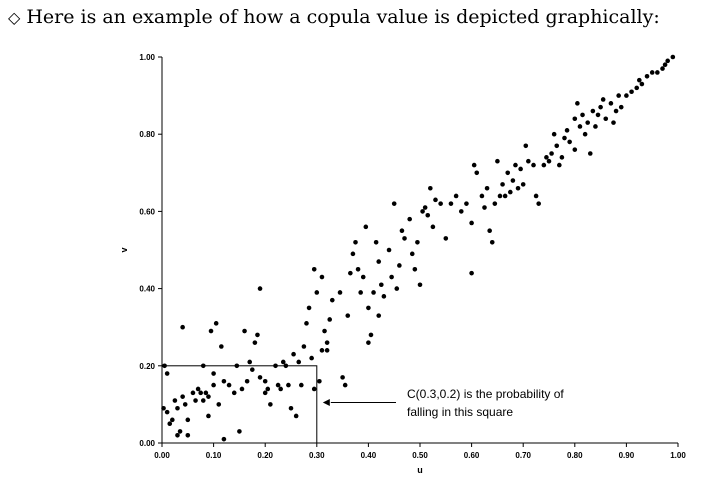  What do you see at coordinates (162, 455) in the screenshot?
I see `x-tick-label: 0.00` at bounding box center [162, 455].